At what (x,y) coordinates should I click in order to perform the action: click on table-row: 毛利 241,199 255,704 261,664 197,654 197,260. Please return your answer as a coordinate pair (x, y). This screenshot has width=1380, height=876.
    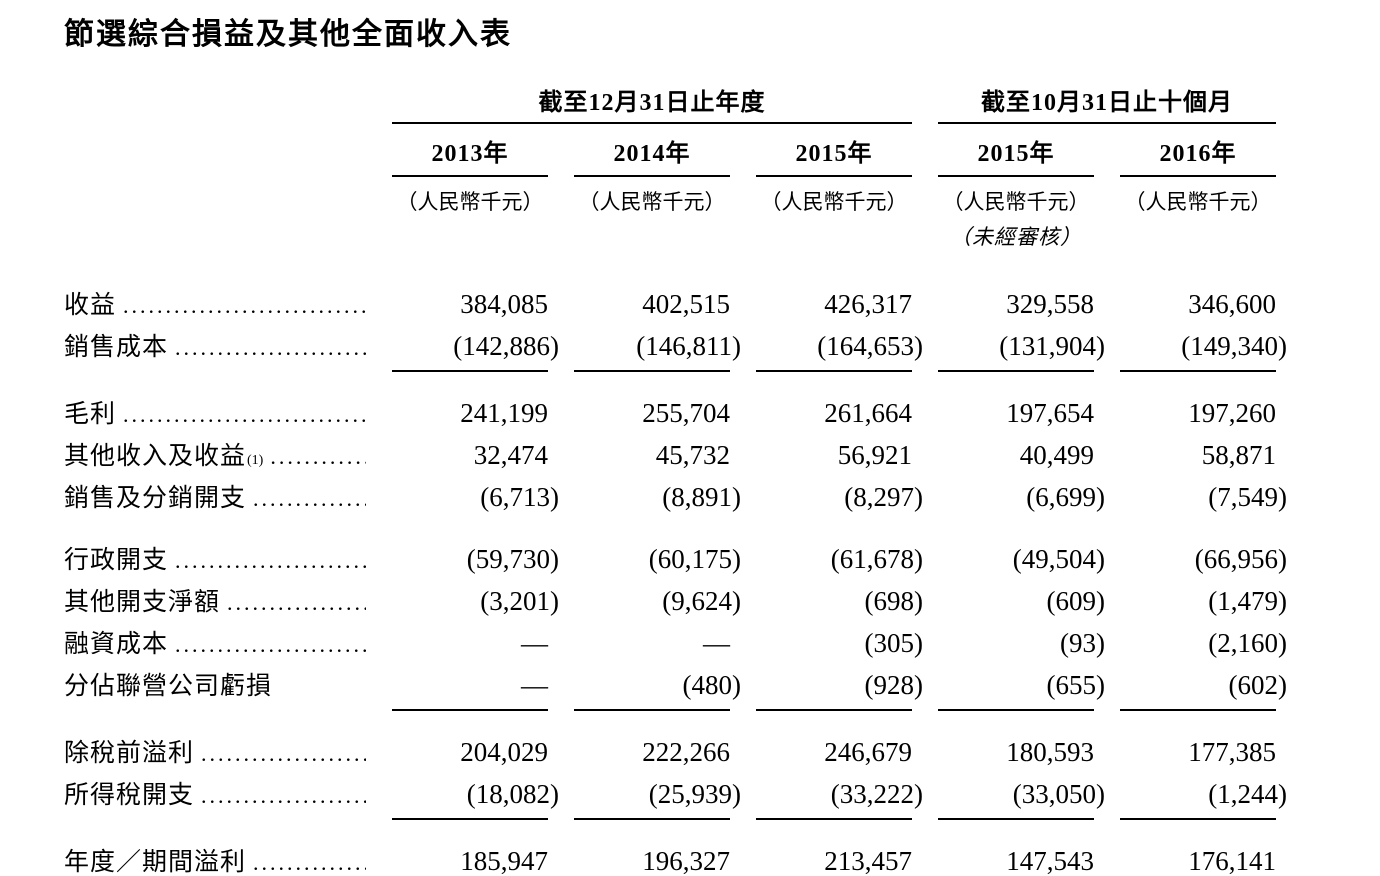
    Looking at the image, I should click on (722, 413).